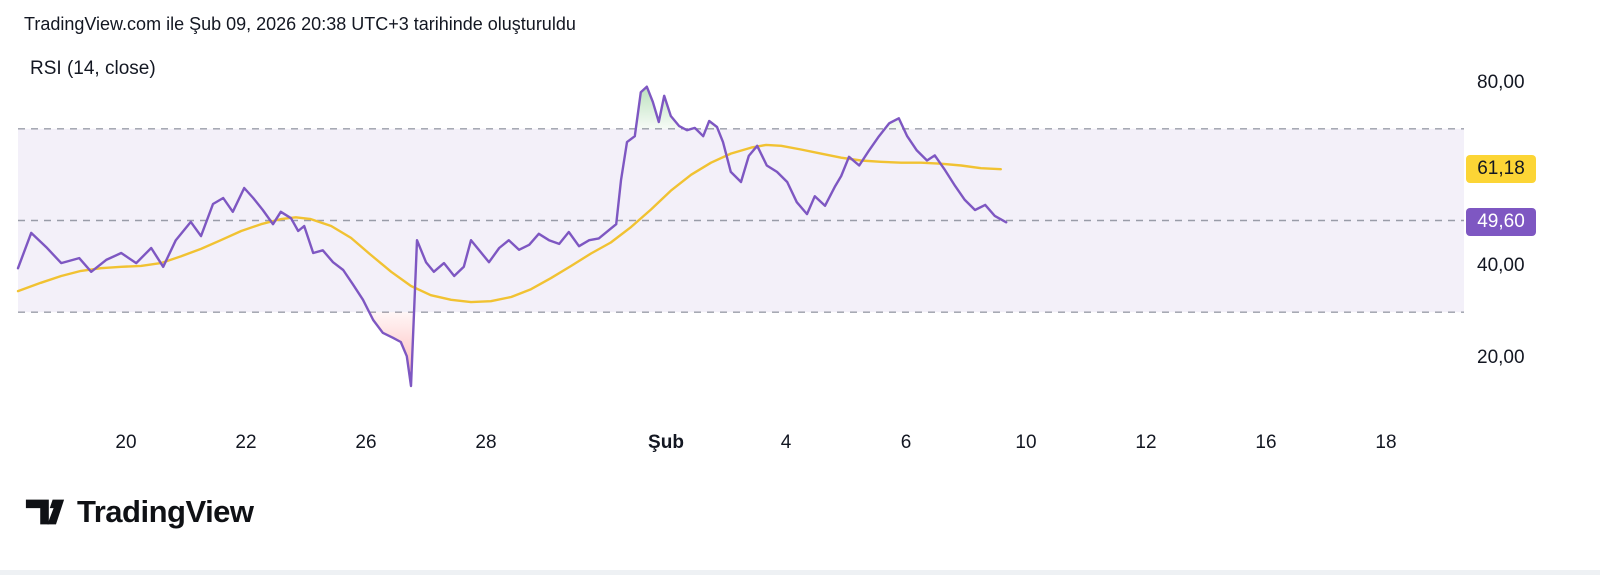  Describe the element at coordinates (1501, 222) in the screenshot. I see `rsi-value-badge: 49,60` at that location.